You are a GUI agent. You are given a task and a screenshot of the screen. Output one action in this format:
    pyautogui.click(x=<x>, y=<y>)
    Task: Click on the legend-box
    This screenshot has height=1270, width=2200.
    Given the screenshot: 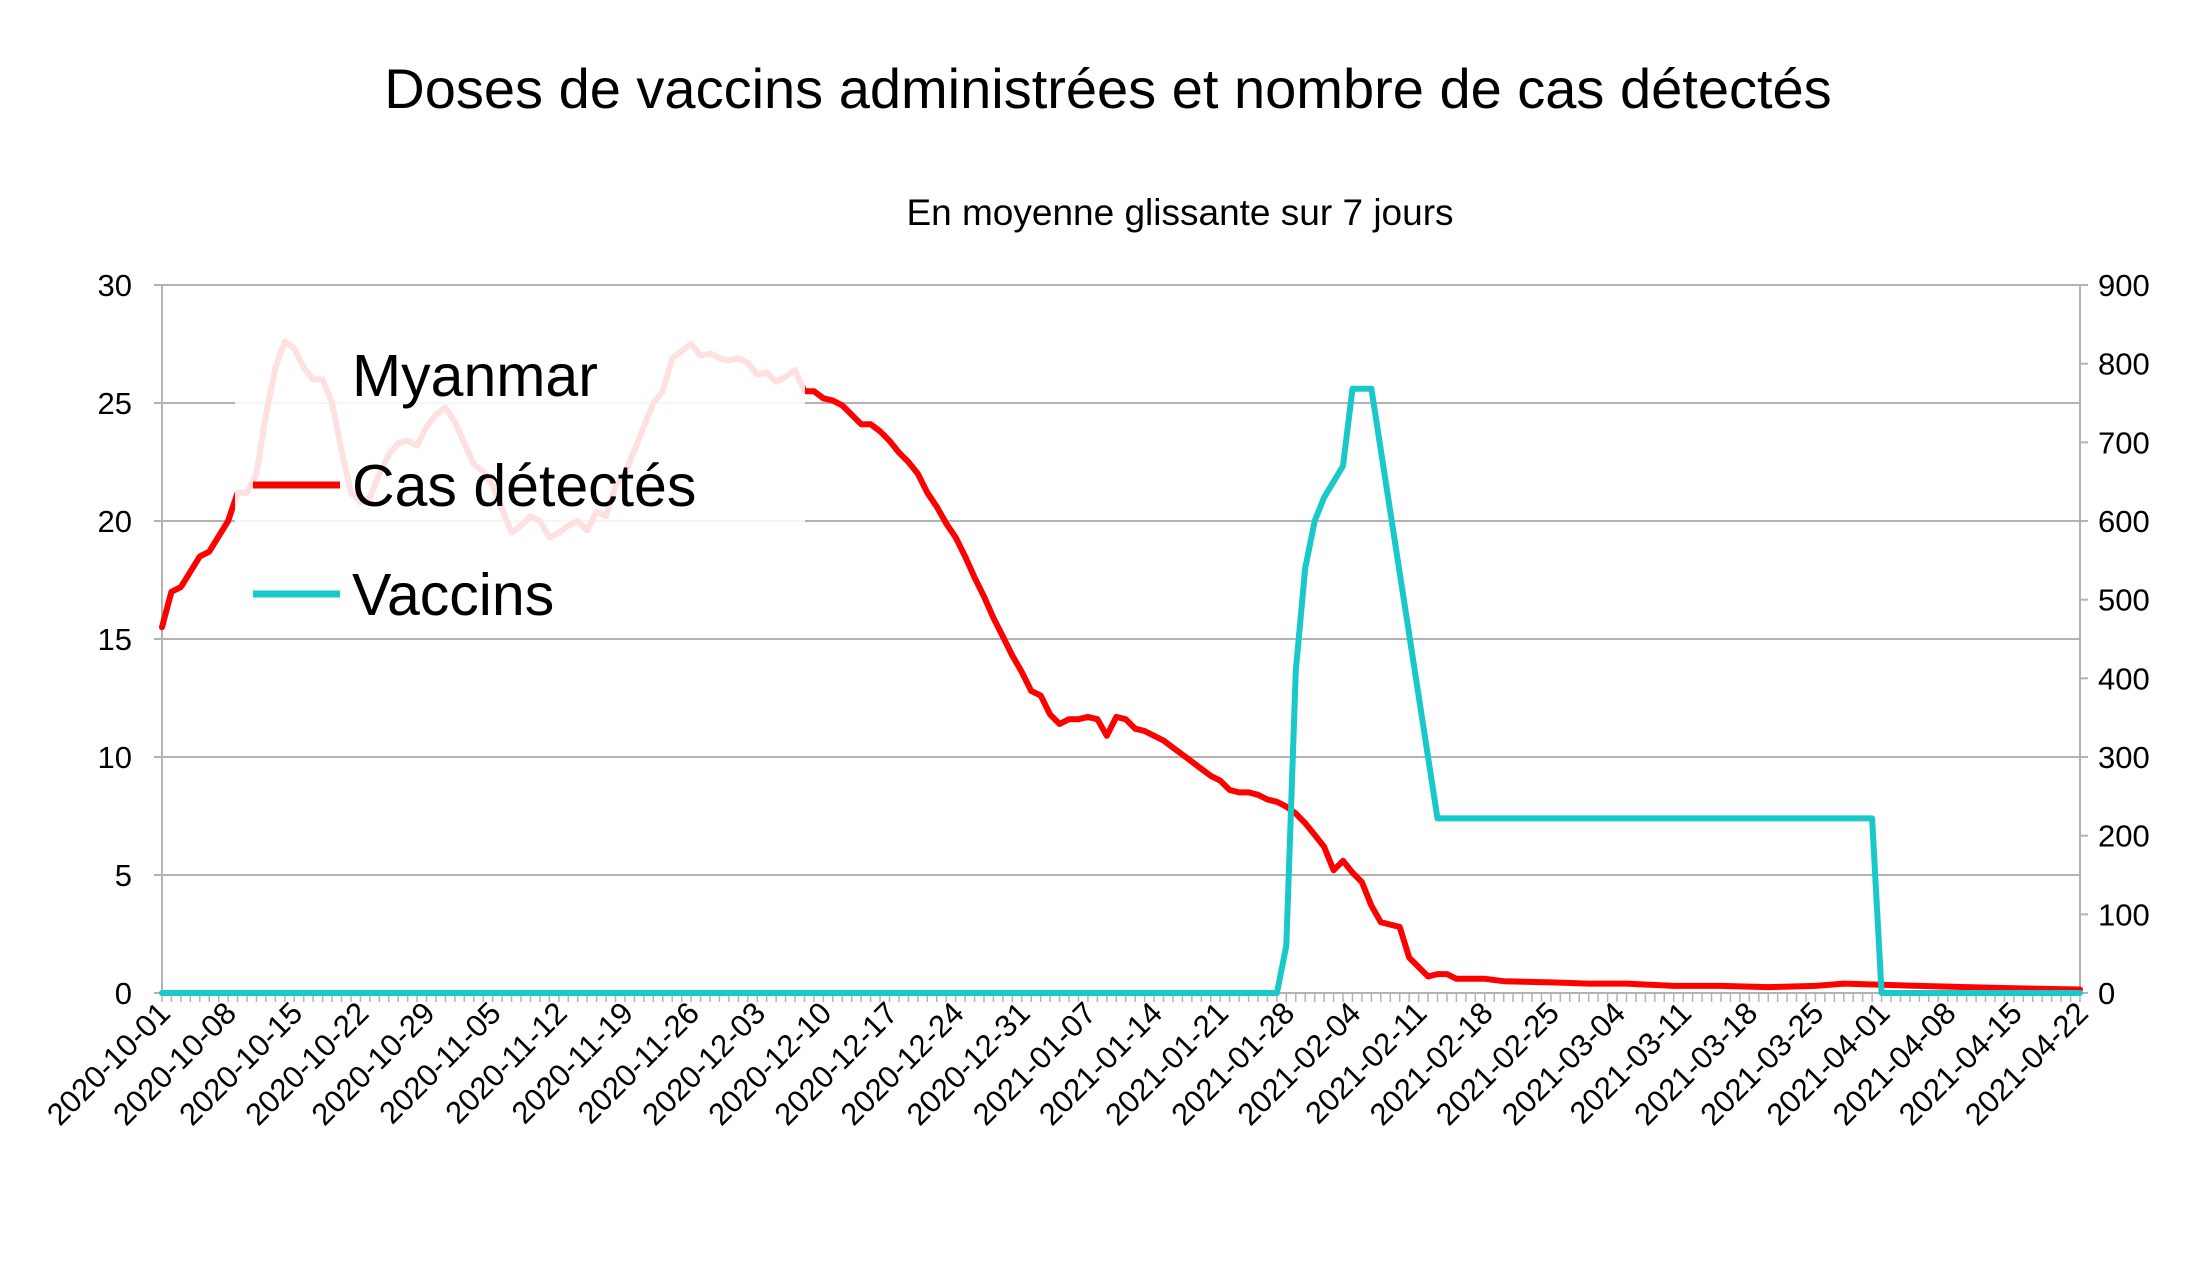 What is the action you would take?
    pyautogui.click(x=520, y=479)
    